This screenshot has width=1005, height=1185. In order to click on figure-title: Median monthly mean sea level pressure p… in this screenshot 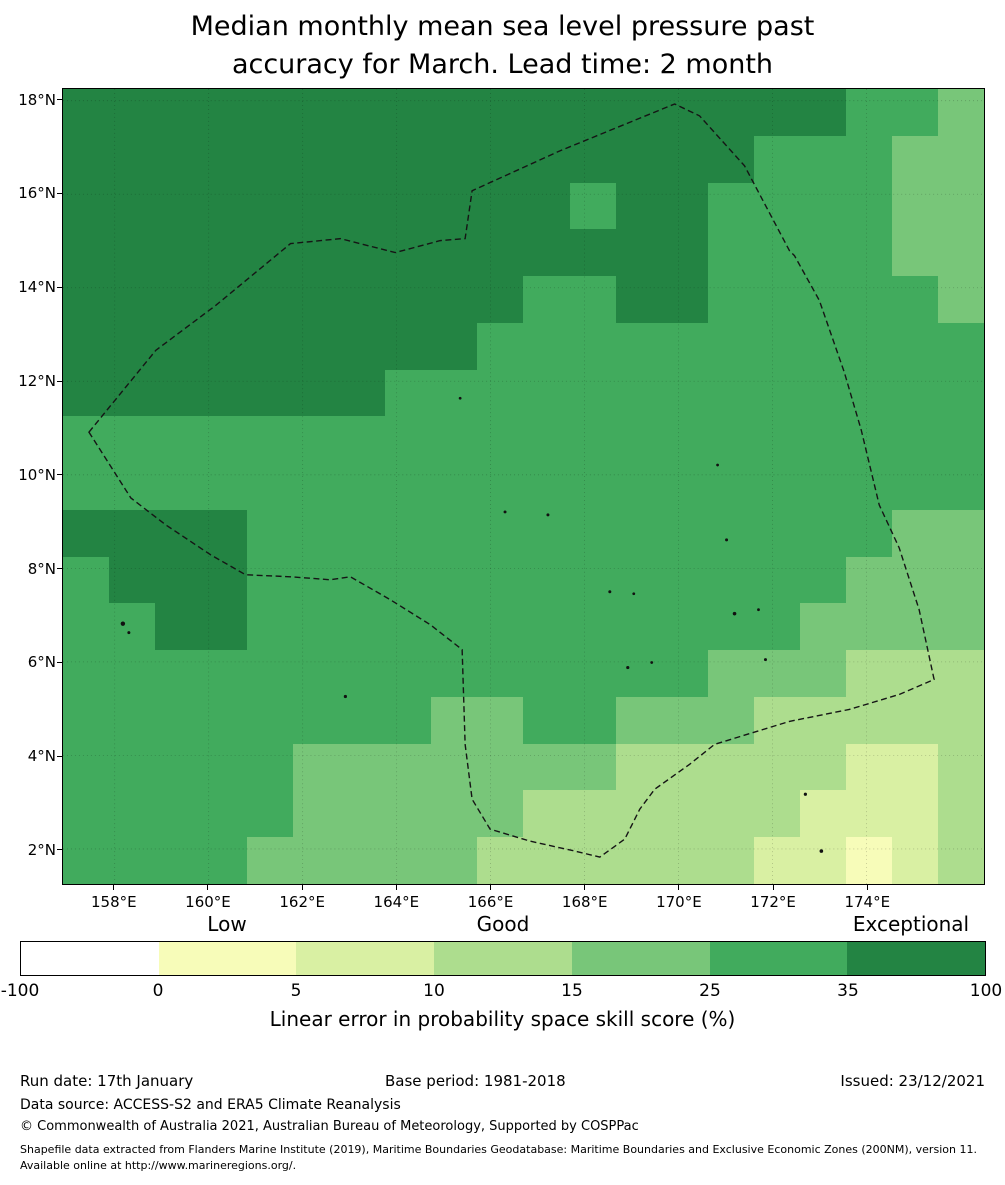, I will do `click(502, 46)`.